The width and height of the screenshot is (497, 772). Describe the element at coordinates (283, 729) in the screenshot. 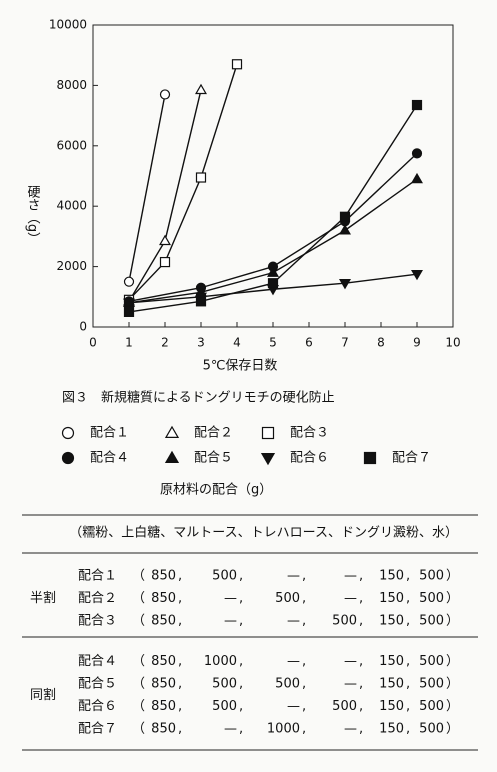

I see `cell: 1000` at that location.